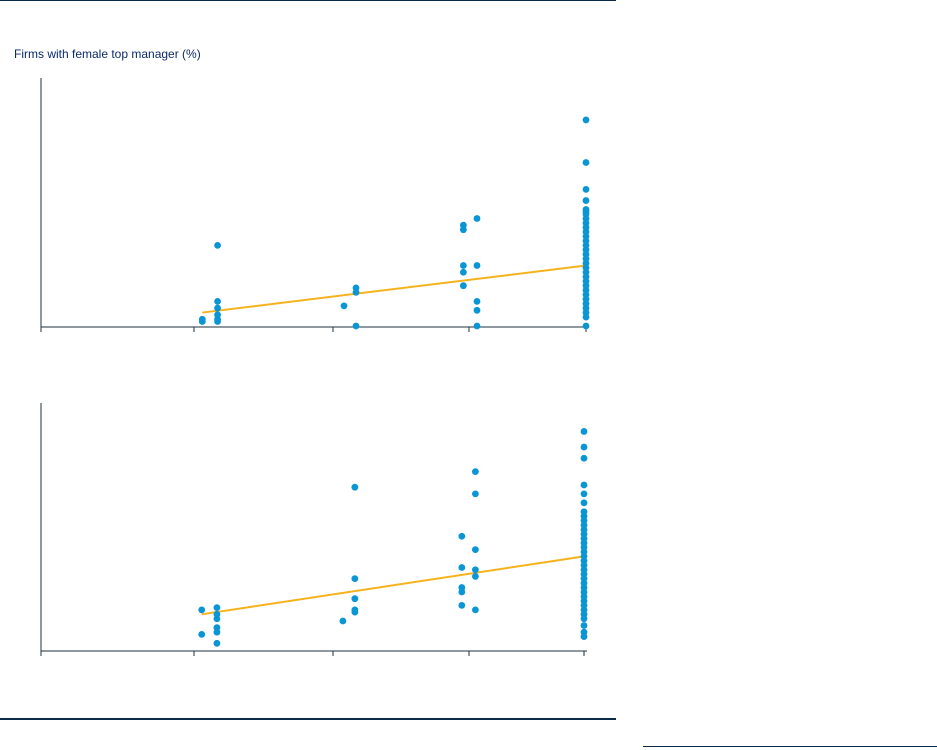 This screenshot has width=937, height=750. What do you see at coordinates (107, 54) in the screenshot?
I see `y-axis-label: Firms with female top manager (%)` at bounding box center [107, 54].